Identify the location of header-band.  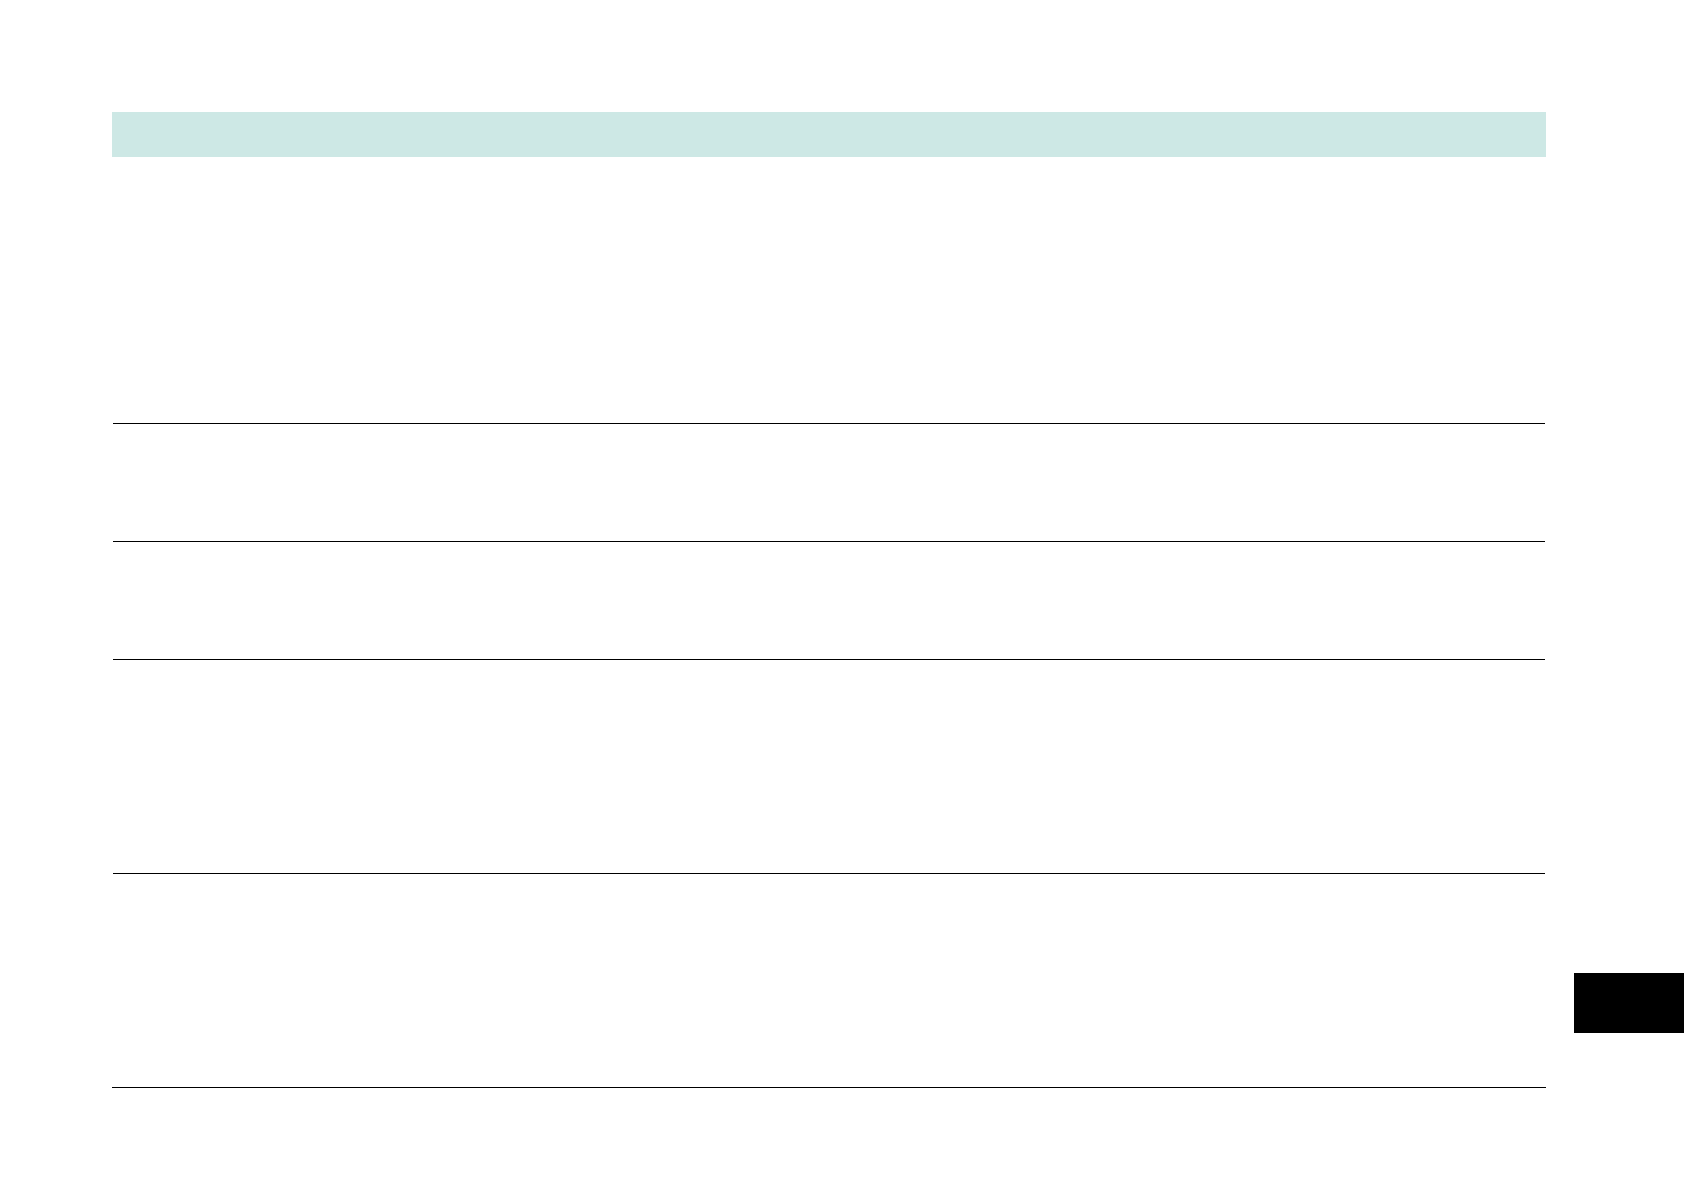
(829, 134).